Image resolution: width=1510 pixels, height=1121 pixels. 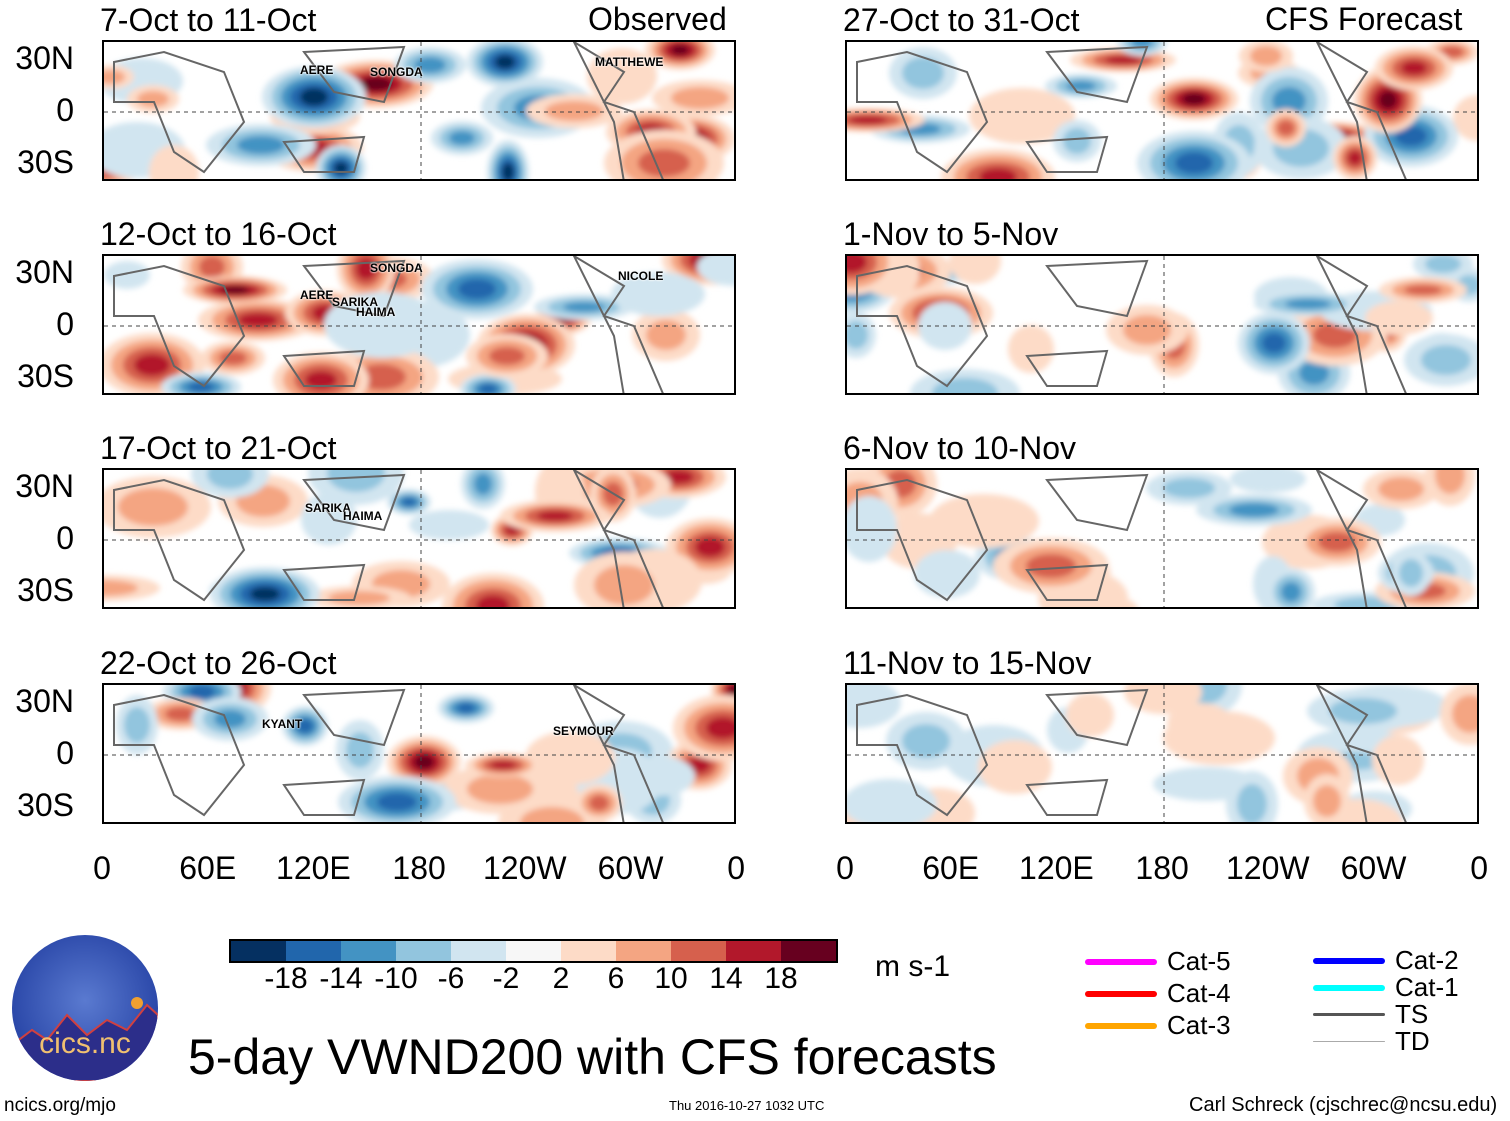 I want to click on storm-label: SEYMOUR, so click(x=583, y=731).